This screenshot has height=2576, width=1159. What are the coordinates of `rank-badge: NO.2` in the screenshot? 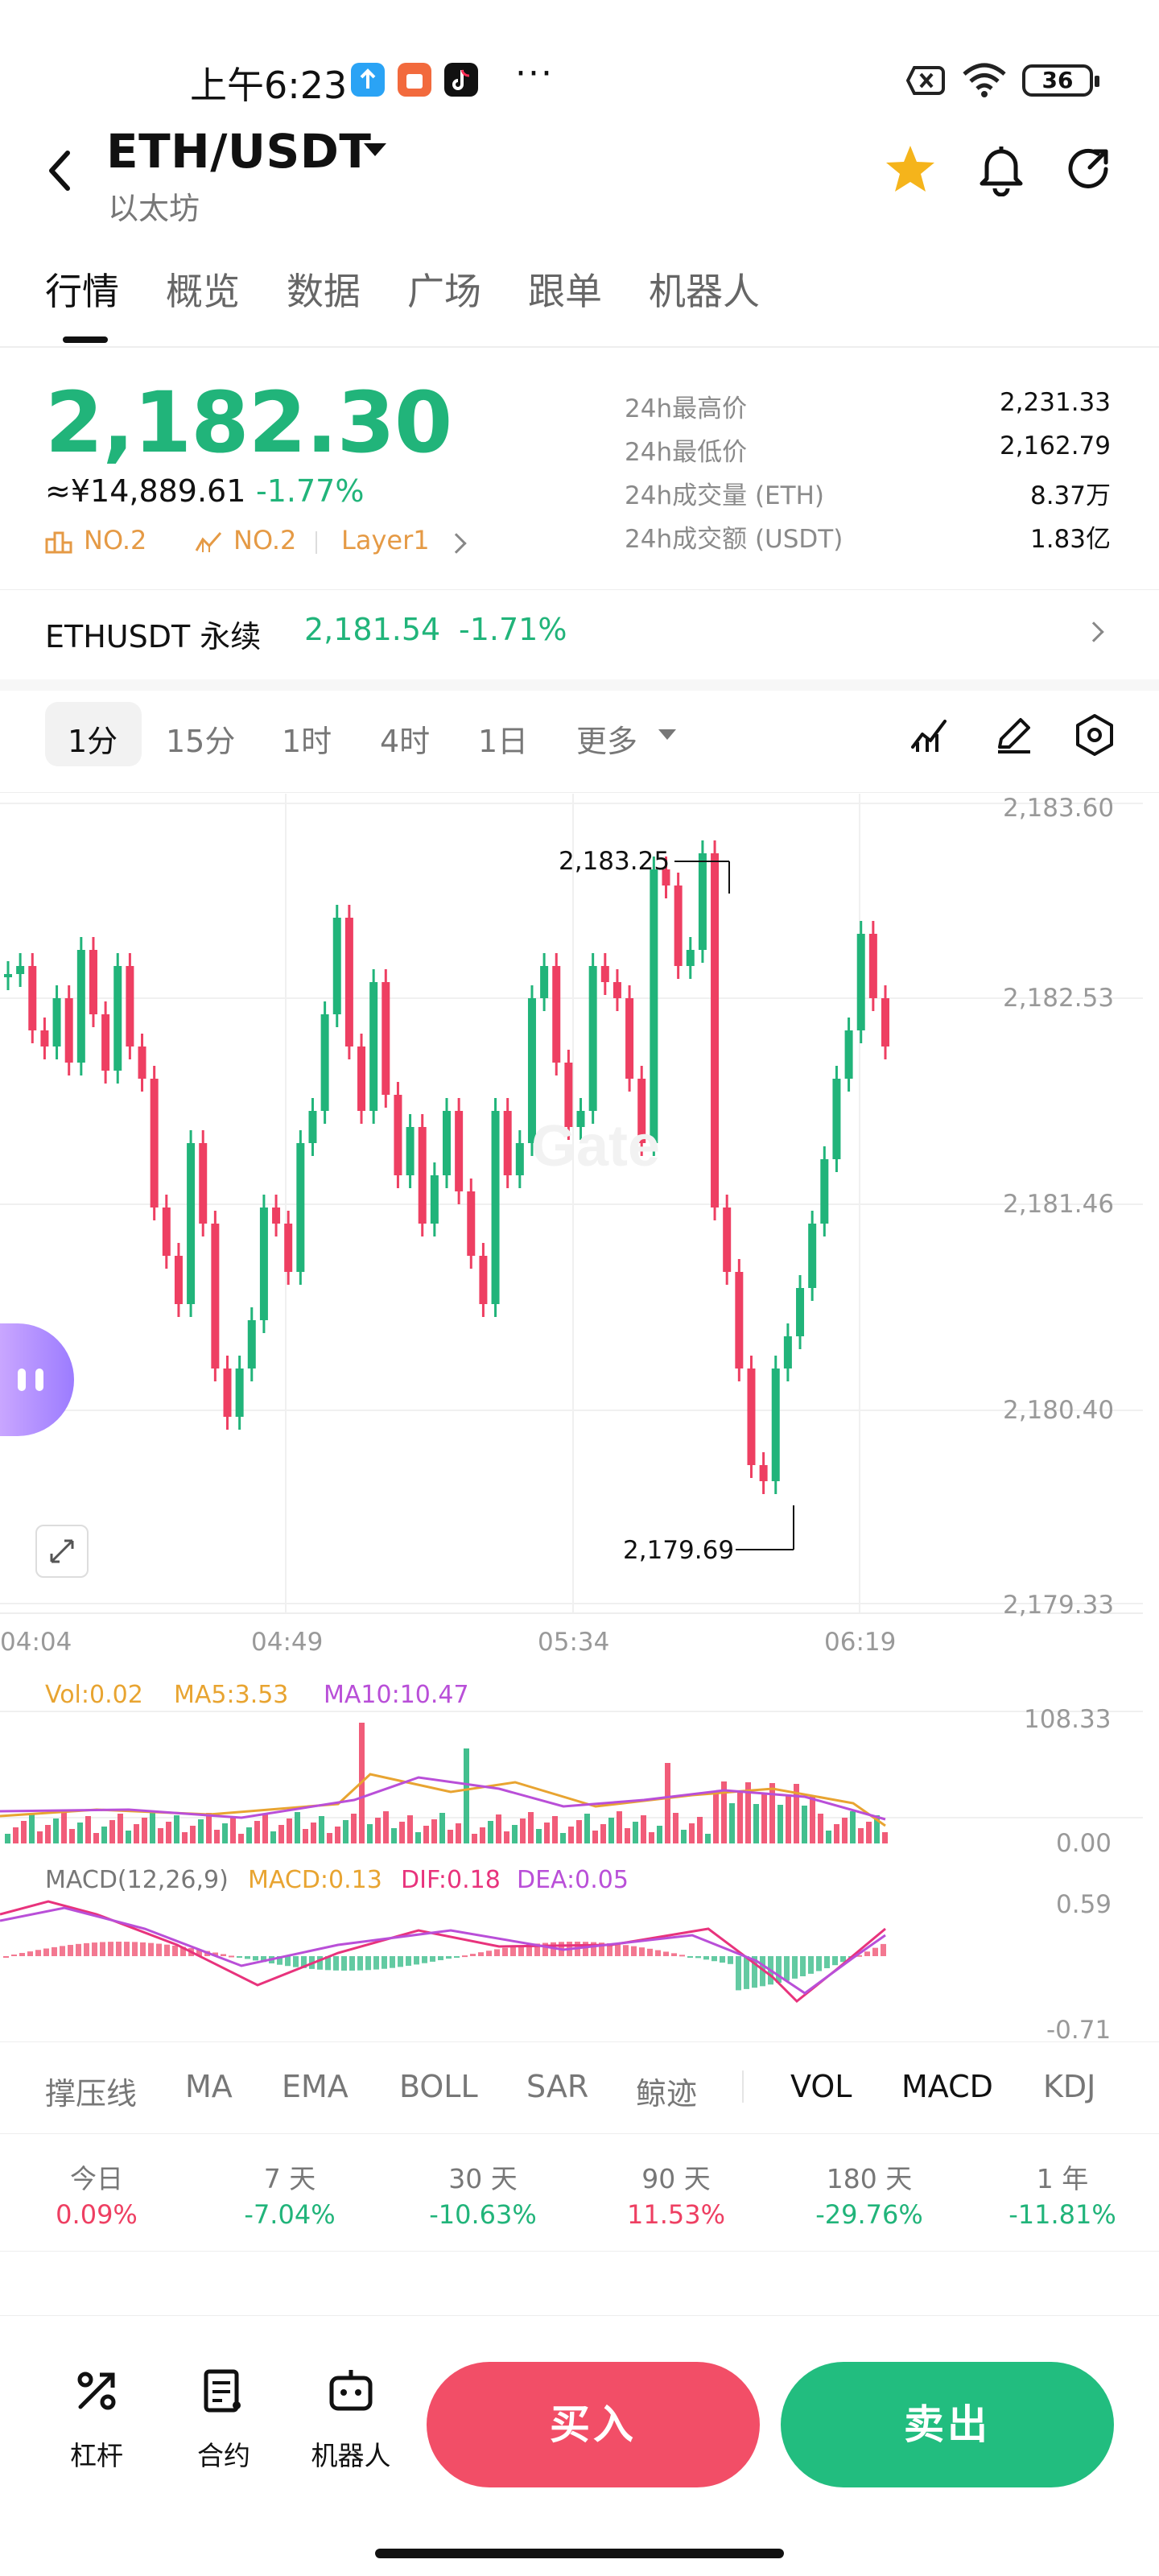 It's located at (115, 540).